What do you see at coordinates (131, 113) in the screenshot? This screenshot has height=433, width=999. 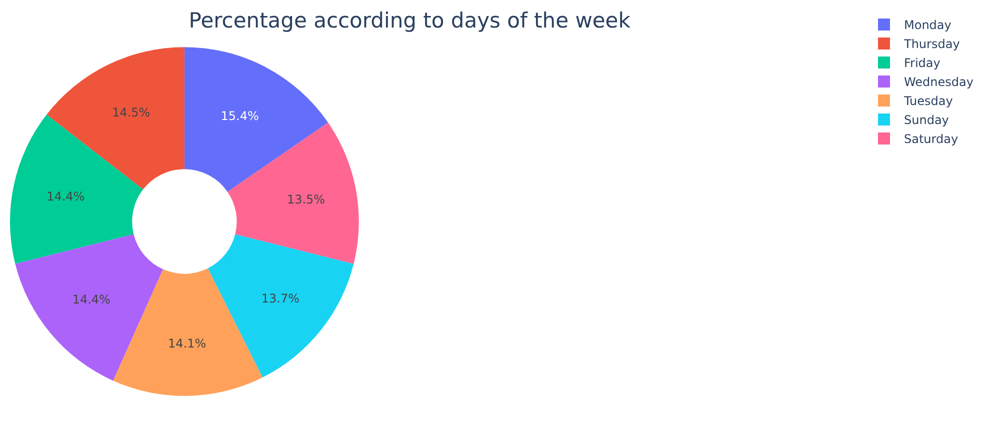 I see `data-label: 14.5%` at bounding box center [131, 113].